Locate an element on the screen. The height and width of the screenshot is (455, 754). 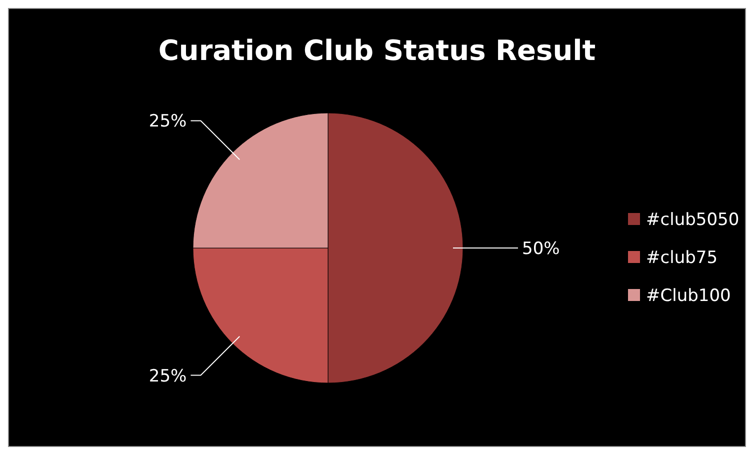
legend-label: #club75 is located at coordinates (682, 258).